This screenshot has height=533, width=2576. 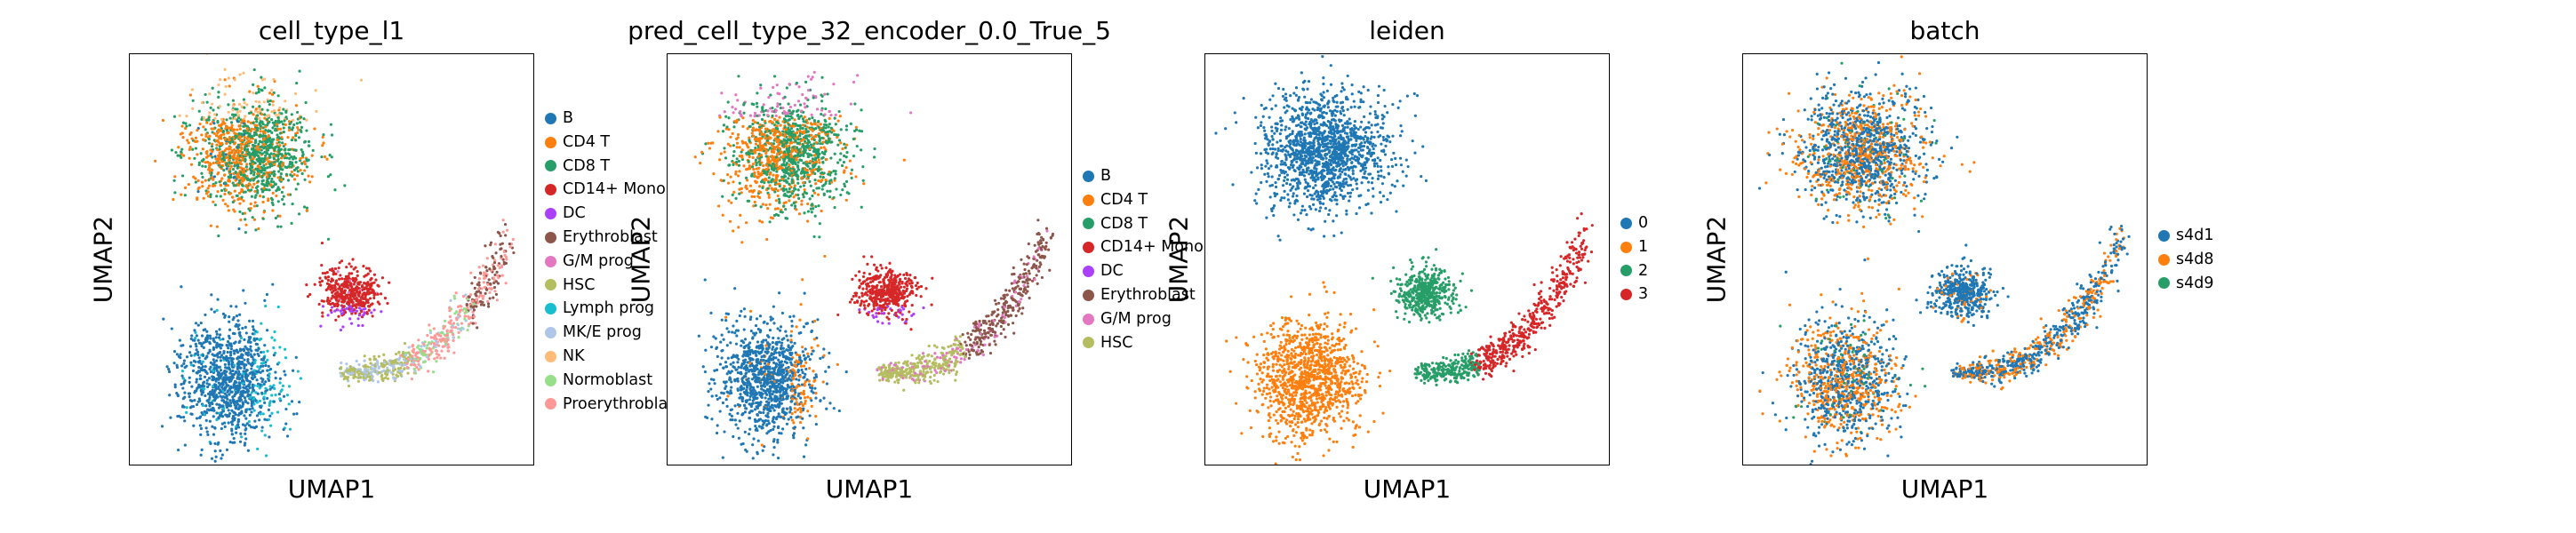 I want to click on plot-area, so click(x=869, y=259).